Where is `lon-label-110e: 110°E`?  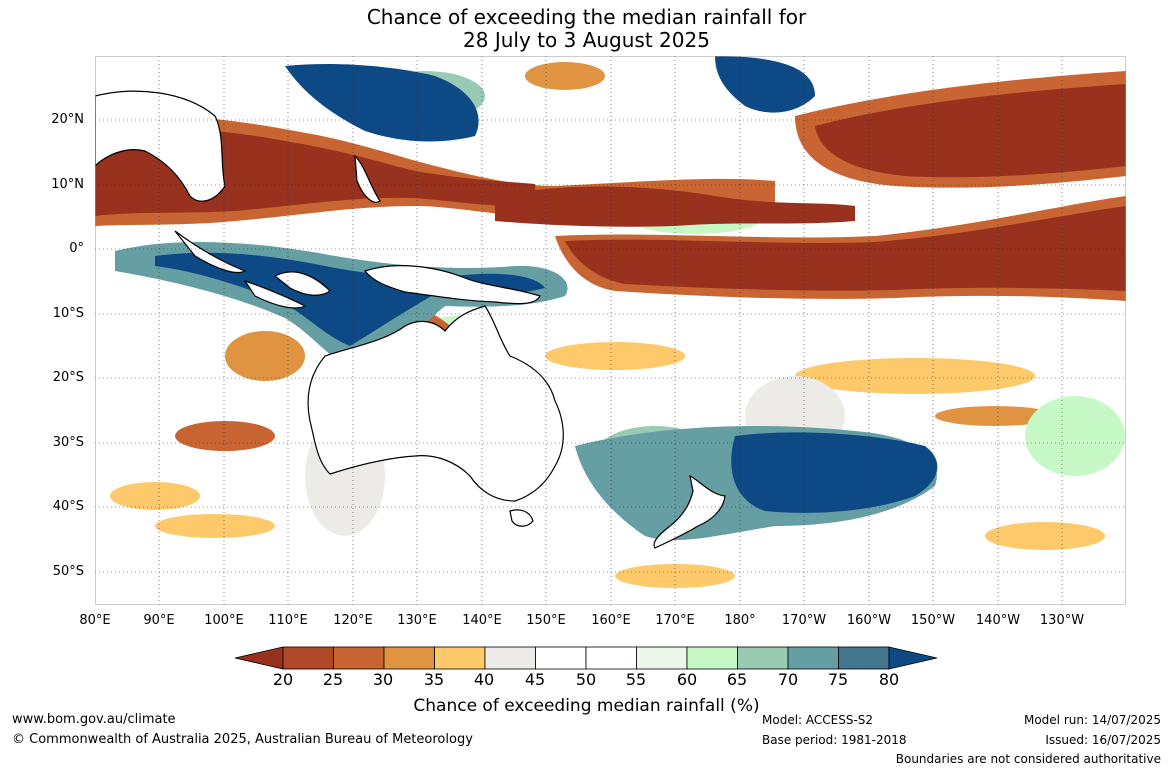 lon-label-110e: 110°E is located at coordinates (288, 620).